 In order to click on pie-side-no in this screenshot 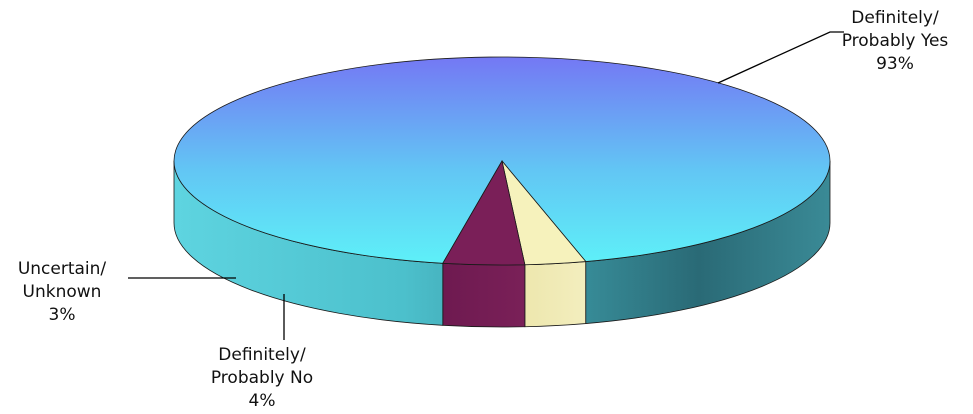, I will do `click(484, 295)`.